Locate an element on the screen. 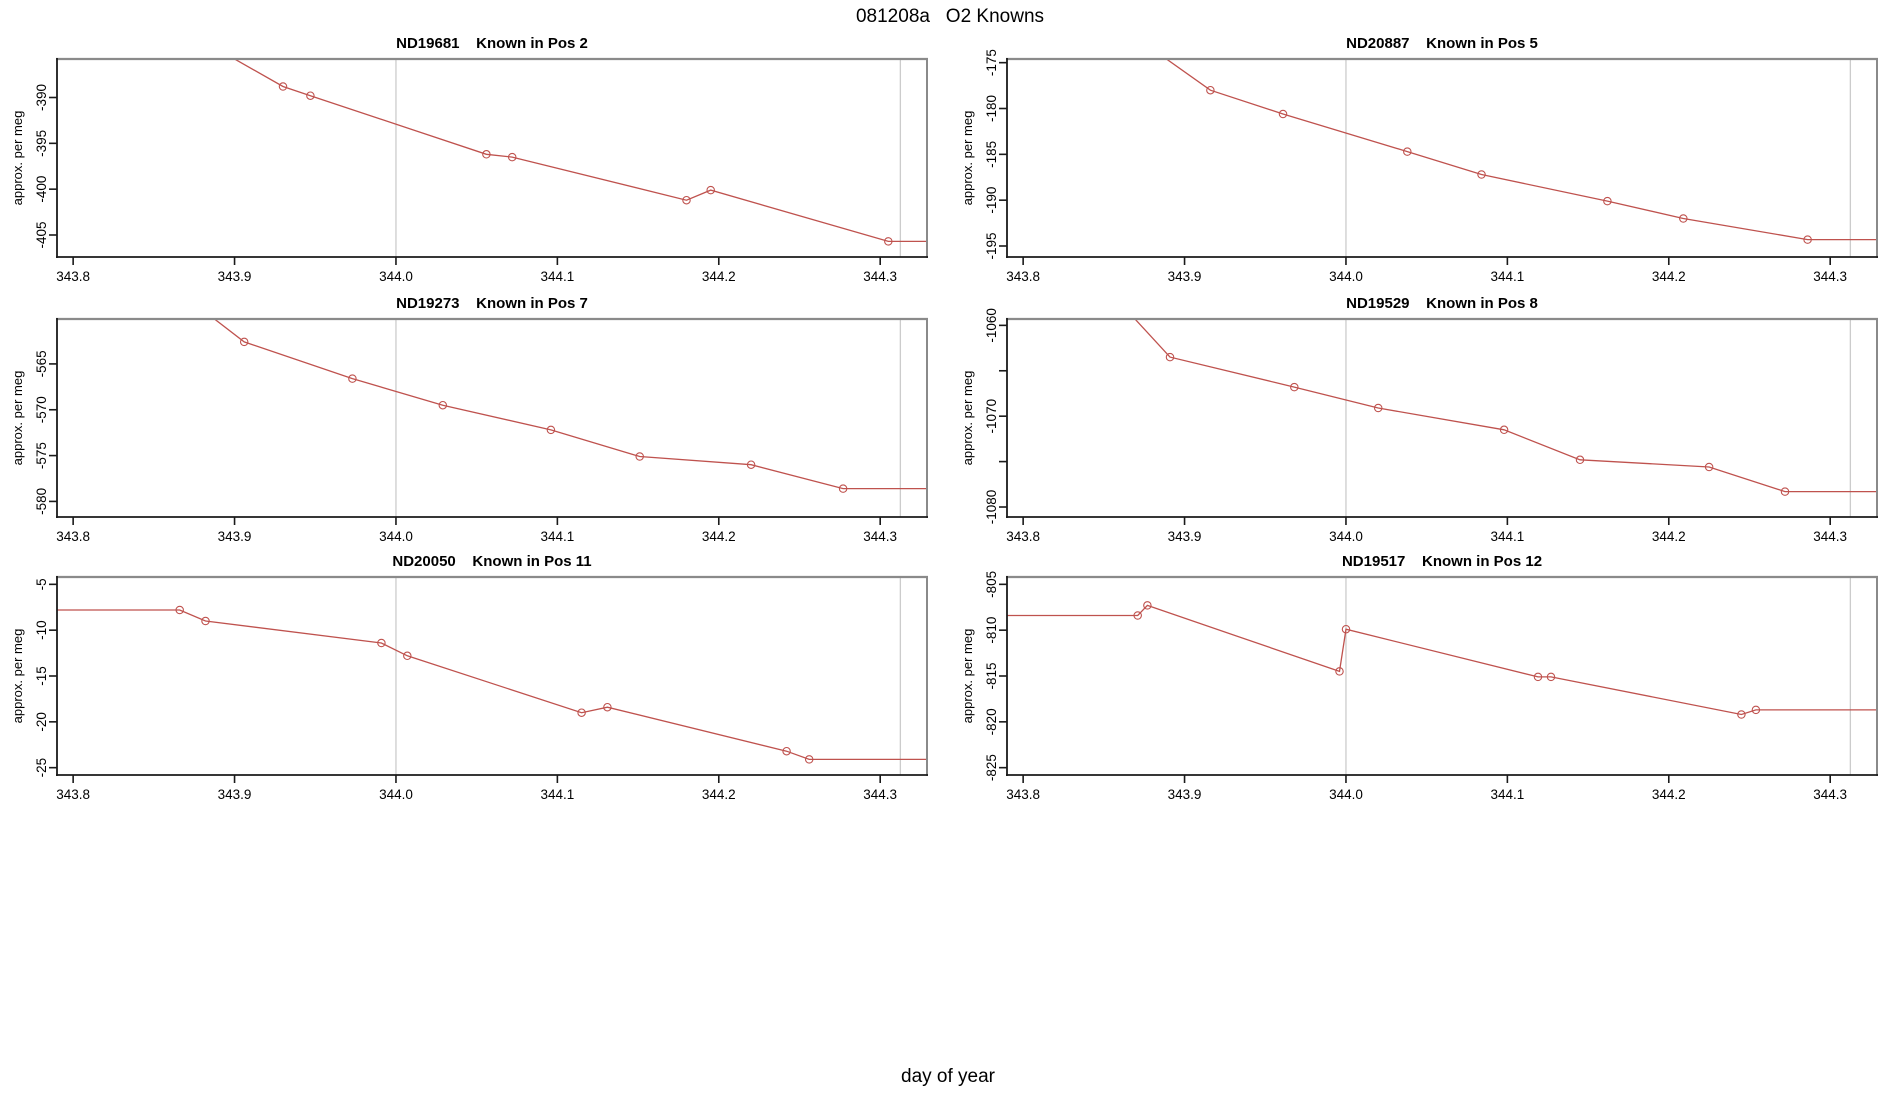  subplot-title: ND20887 Known in Pos 5 is located at coordinates (1442, 43).